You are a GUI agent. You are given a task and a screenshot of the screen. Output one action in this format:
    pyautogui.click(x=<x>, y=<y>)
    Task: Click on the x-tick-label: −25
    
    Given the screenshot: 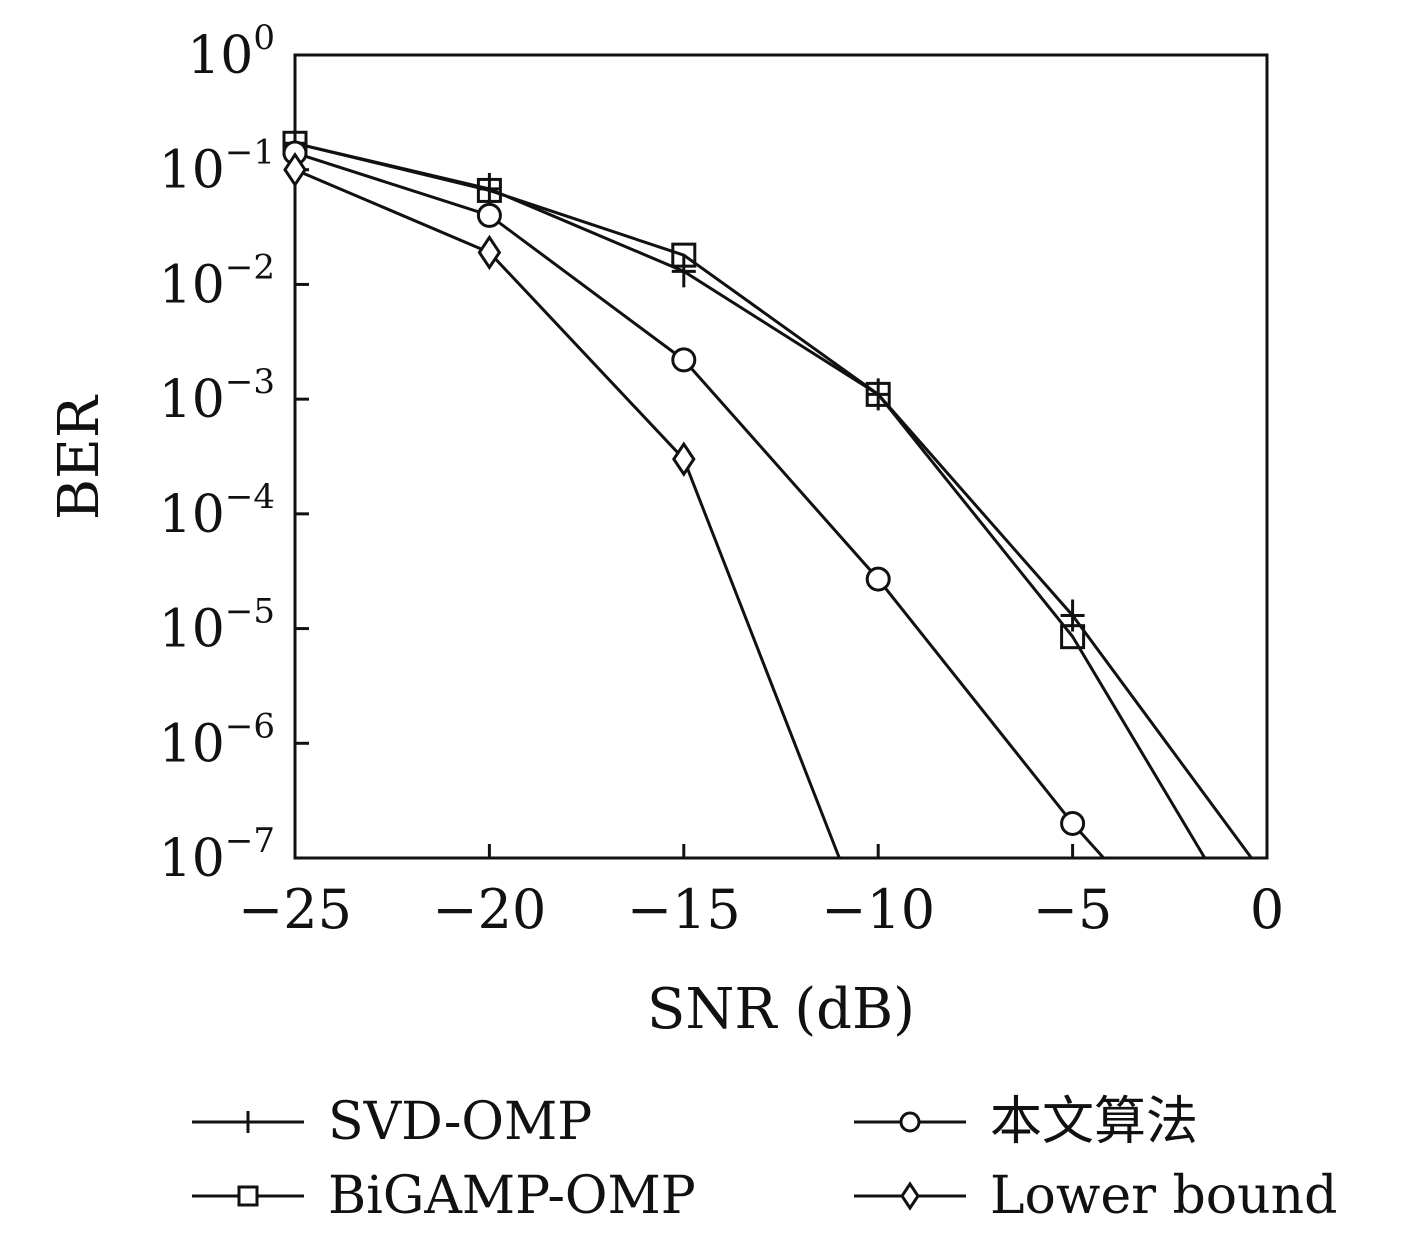 What is the action you would take?
    pyautogui.click(x=295, y=909)
    